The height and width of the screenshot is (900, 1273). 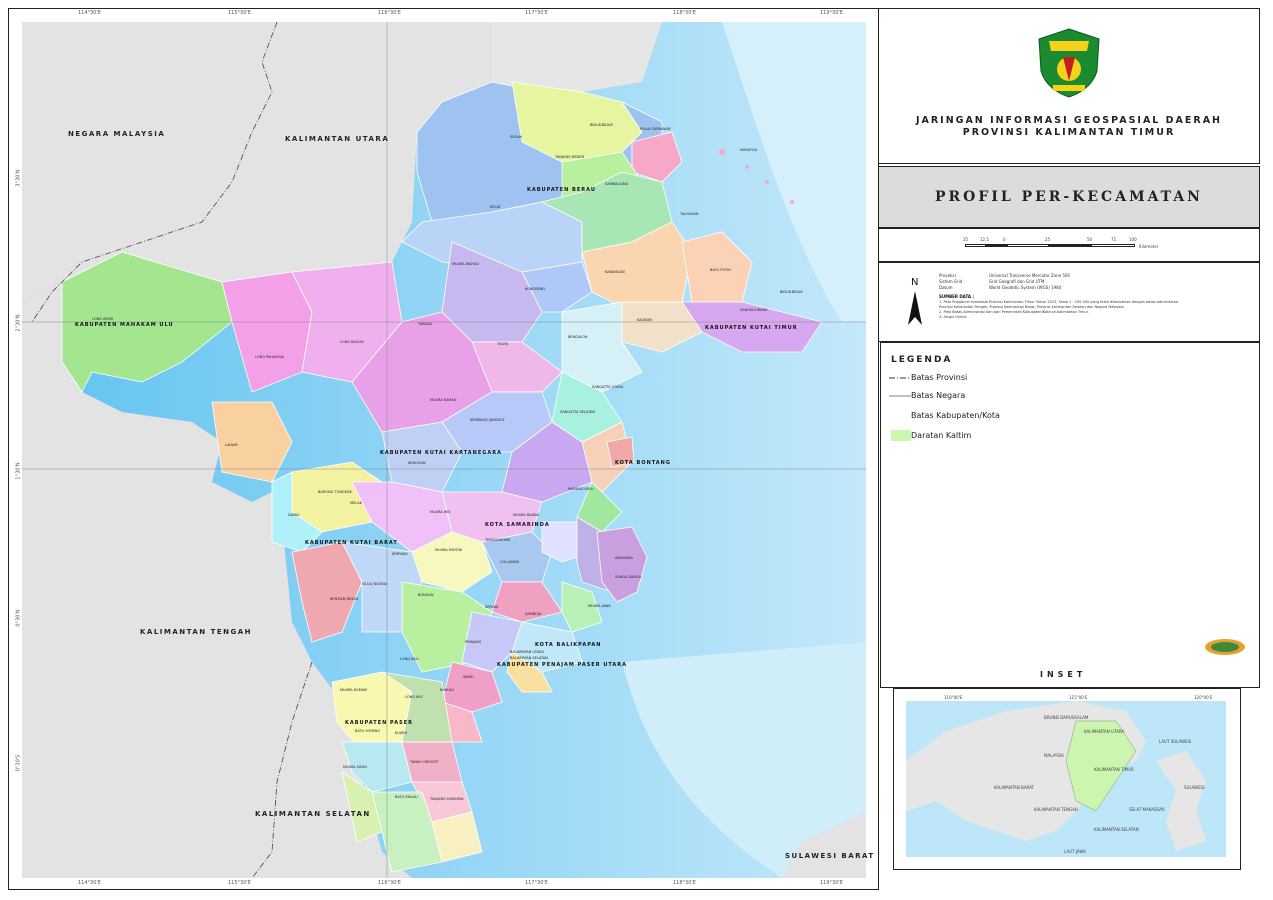 What do you see at coordinates (1069, 120) in the screenshot?
I see `title-line-1: JARINGAN INFORMASI GEOSPASIAL DAERAH` at bounding box center [1069, 120].